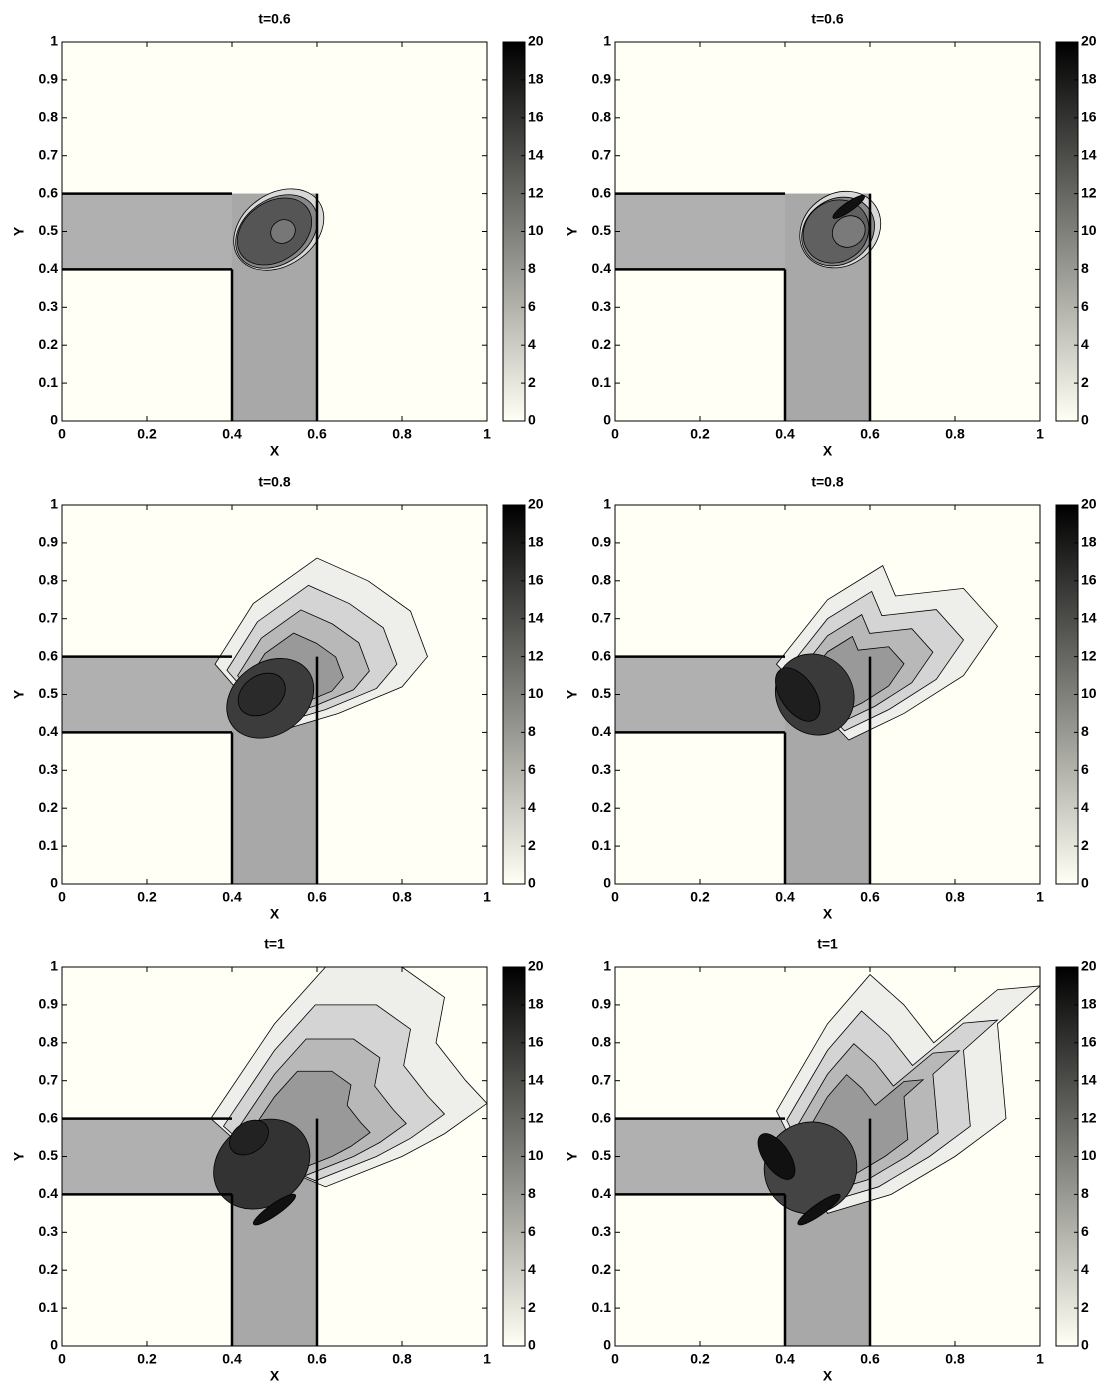 The width and height of the screenshot is (1101, 1384). Describe the element at coordinates (274, 482) in the screenshot. I see `chart-title: t=0.8` at that location.